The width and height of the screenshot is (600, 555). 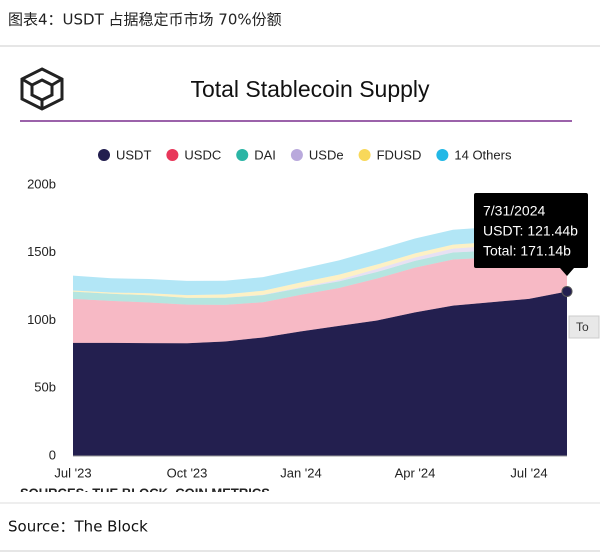 I want to click on x-tick-label: Jul '23, so click(x=72, y=472).